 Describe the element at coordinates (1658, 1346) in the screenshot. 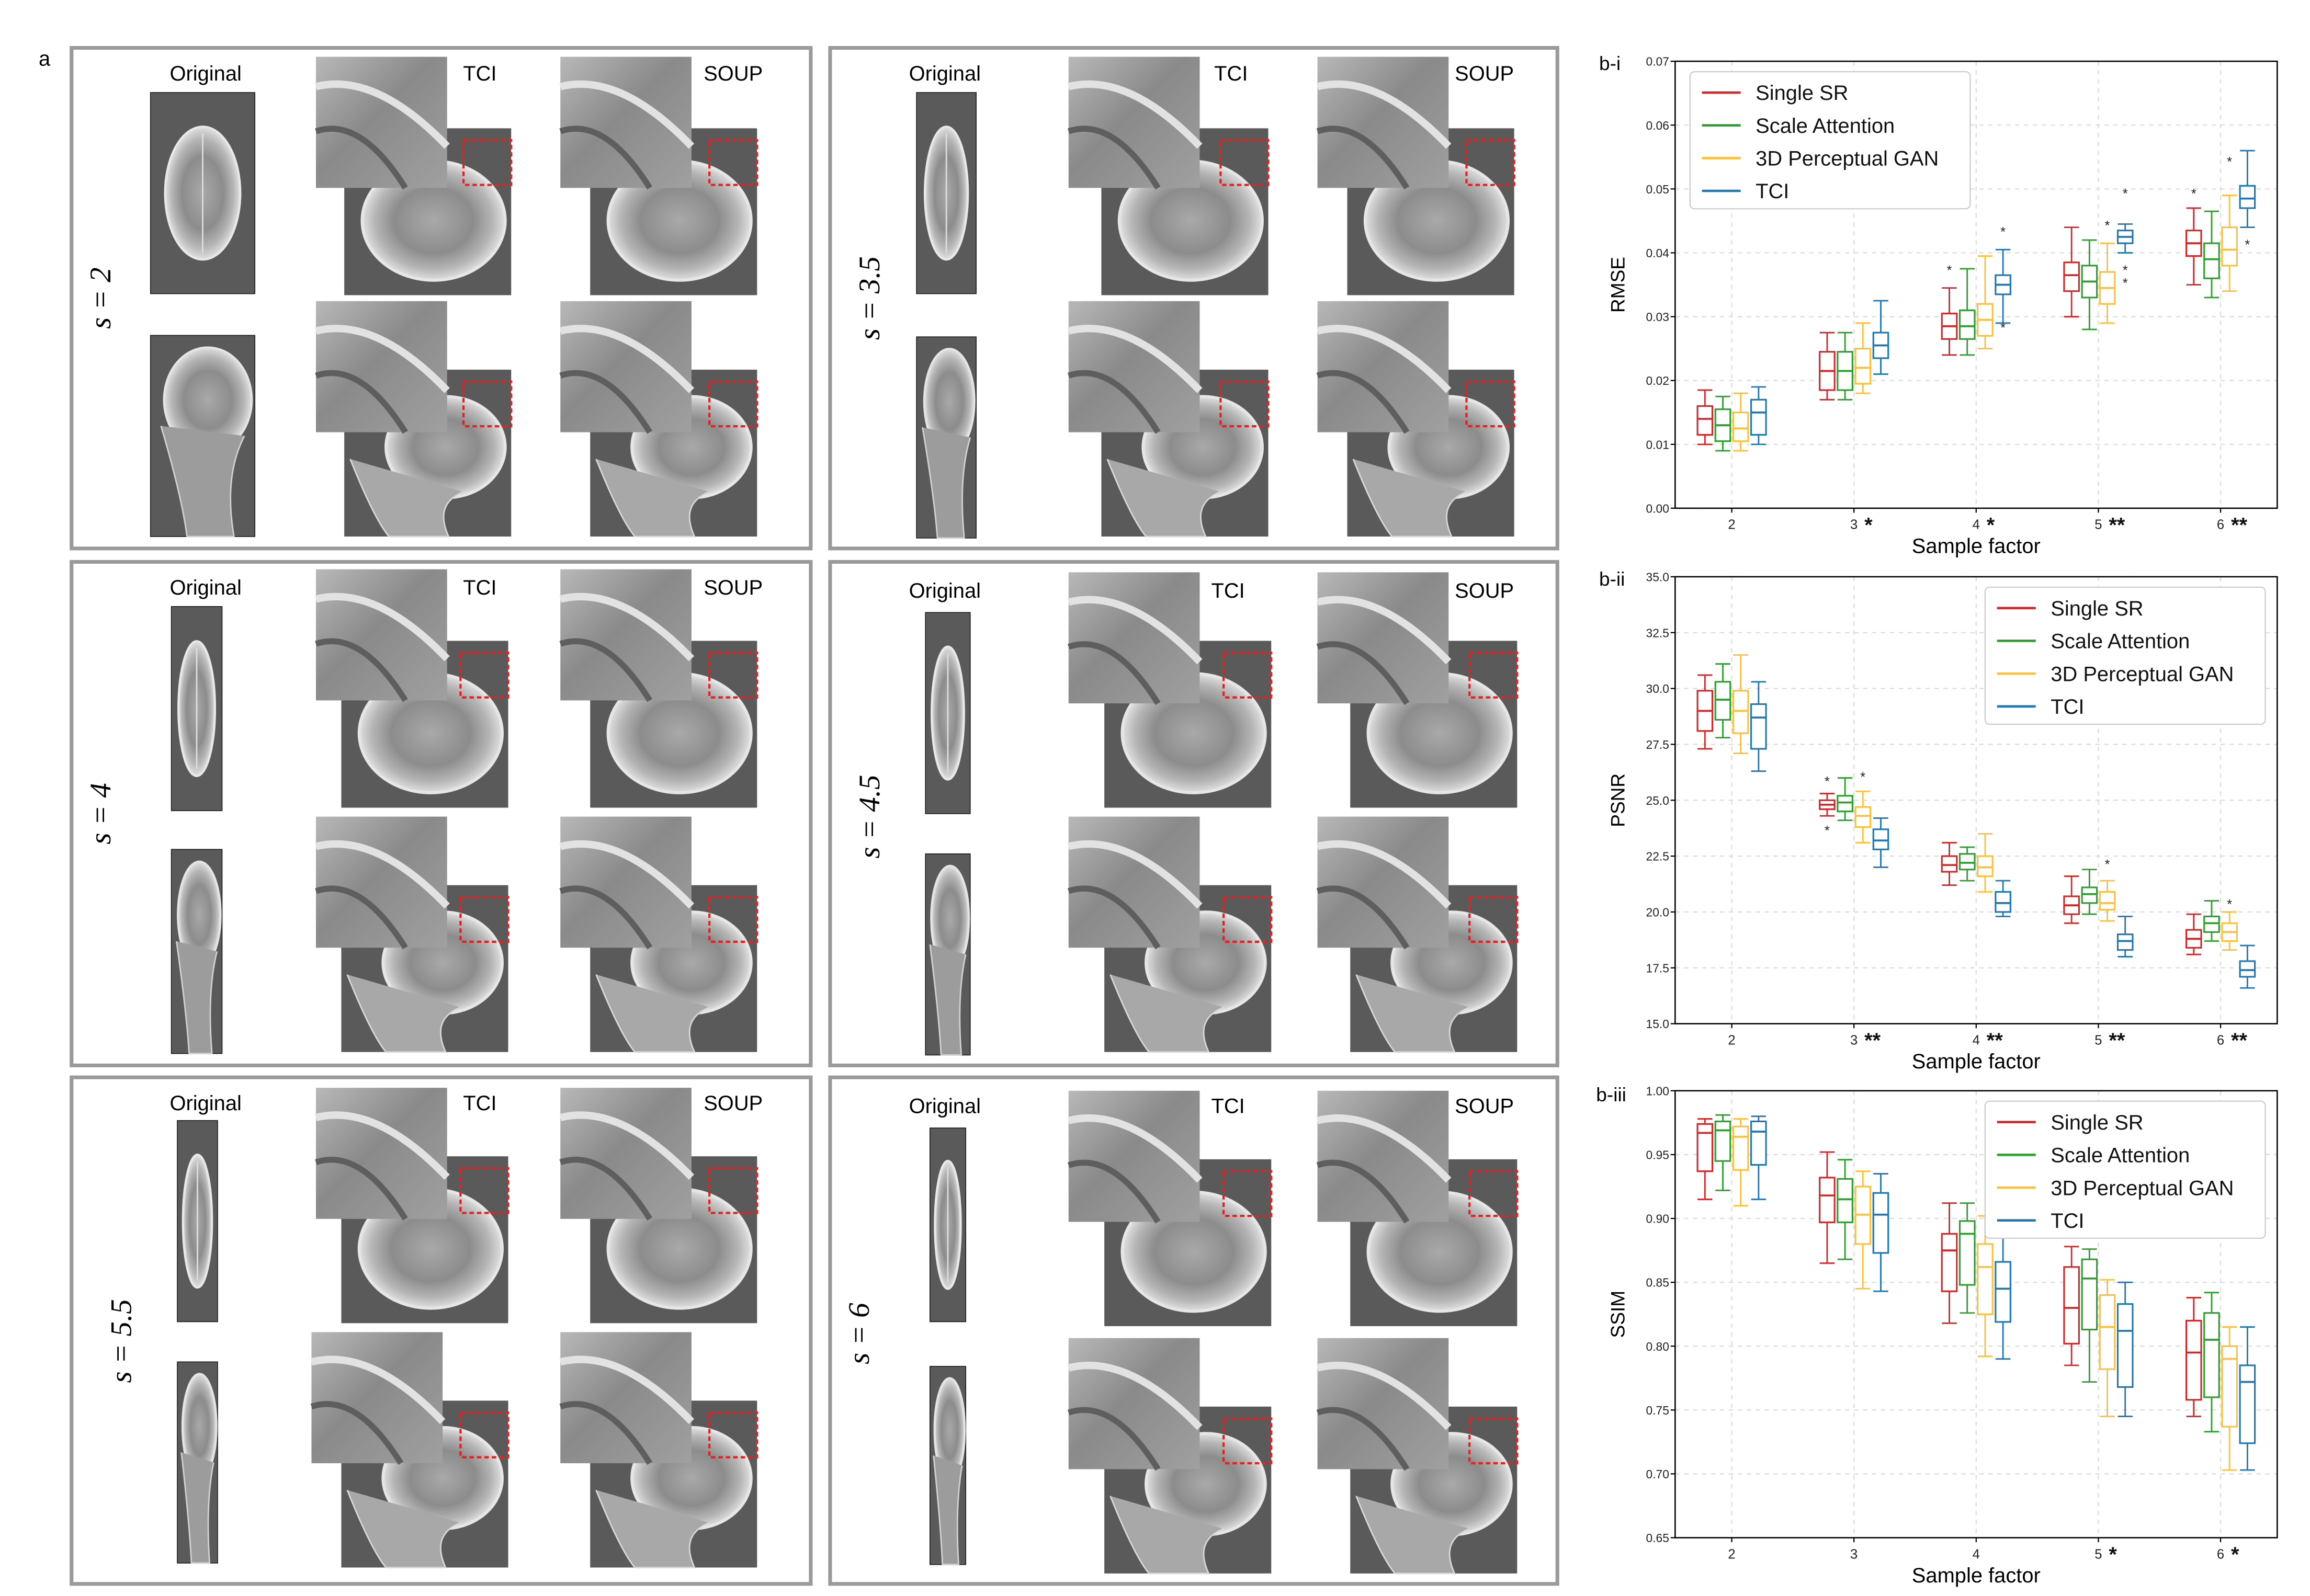

I see `y-tick-label: 0.80` at that location.